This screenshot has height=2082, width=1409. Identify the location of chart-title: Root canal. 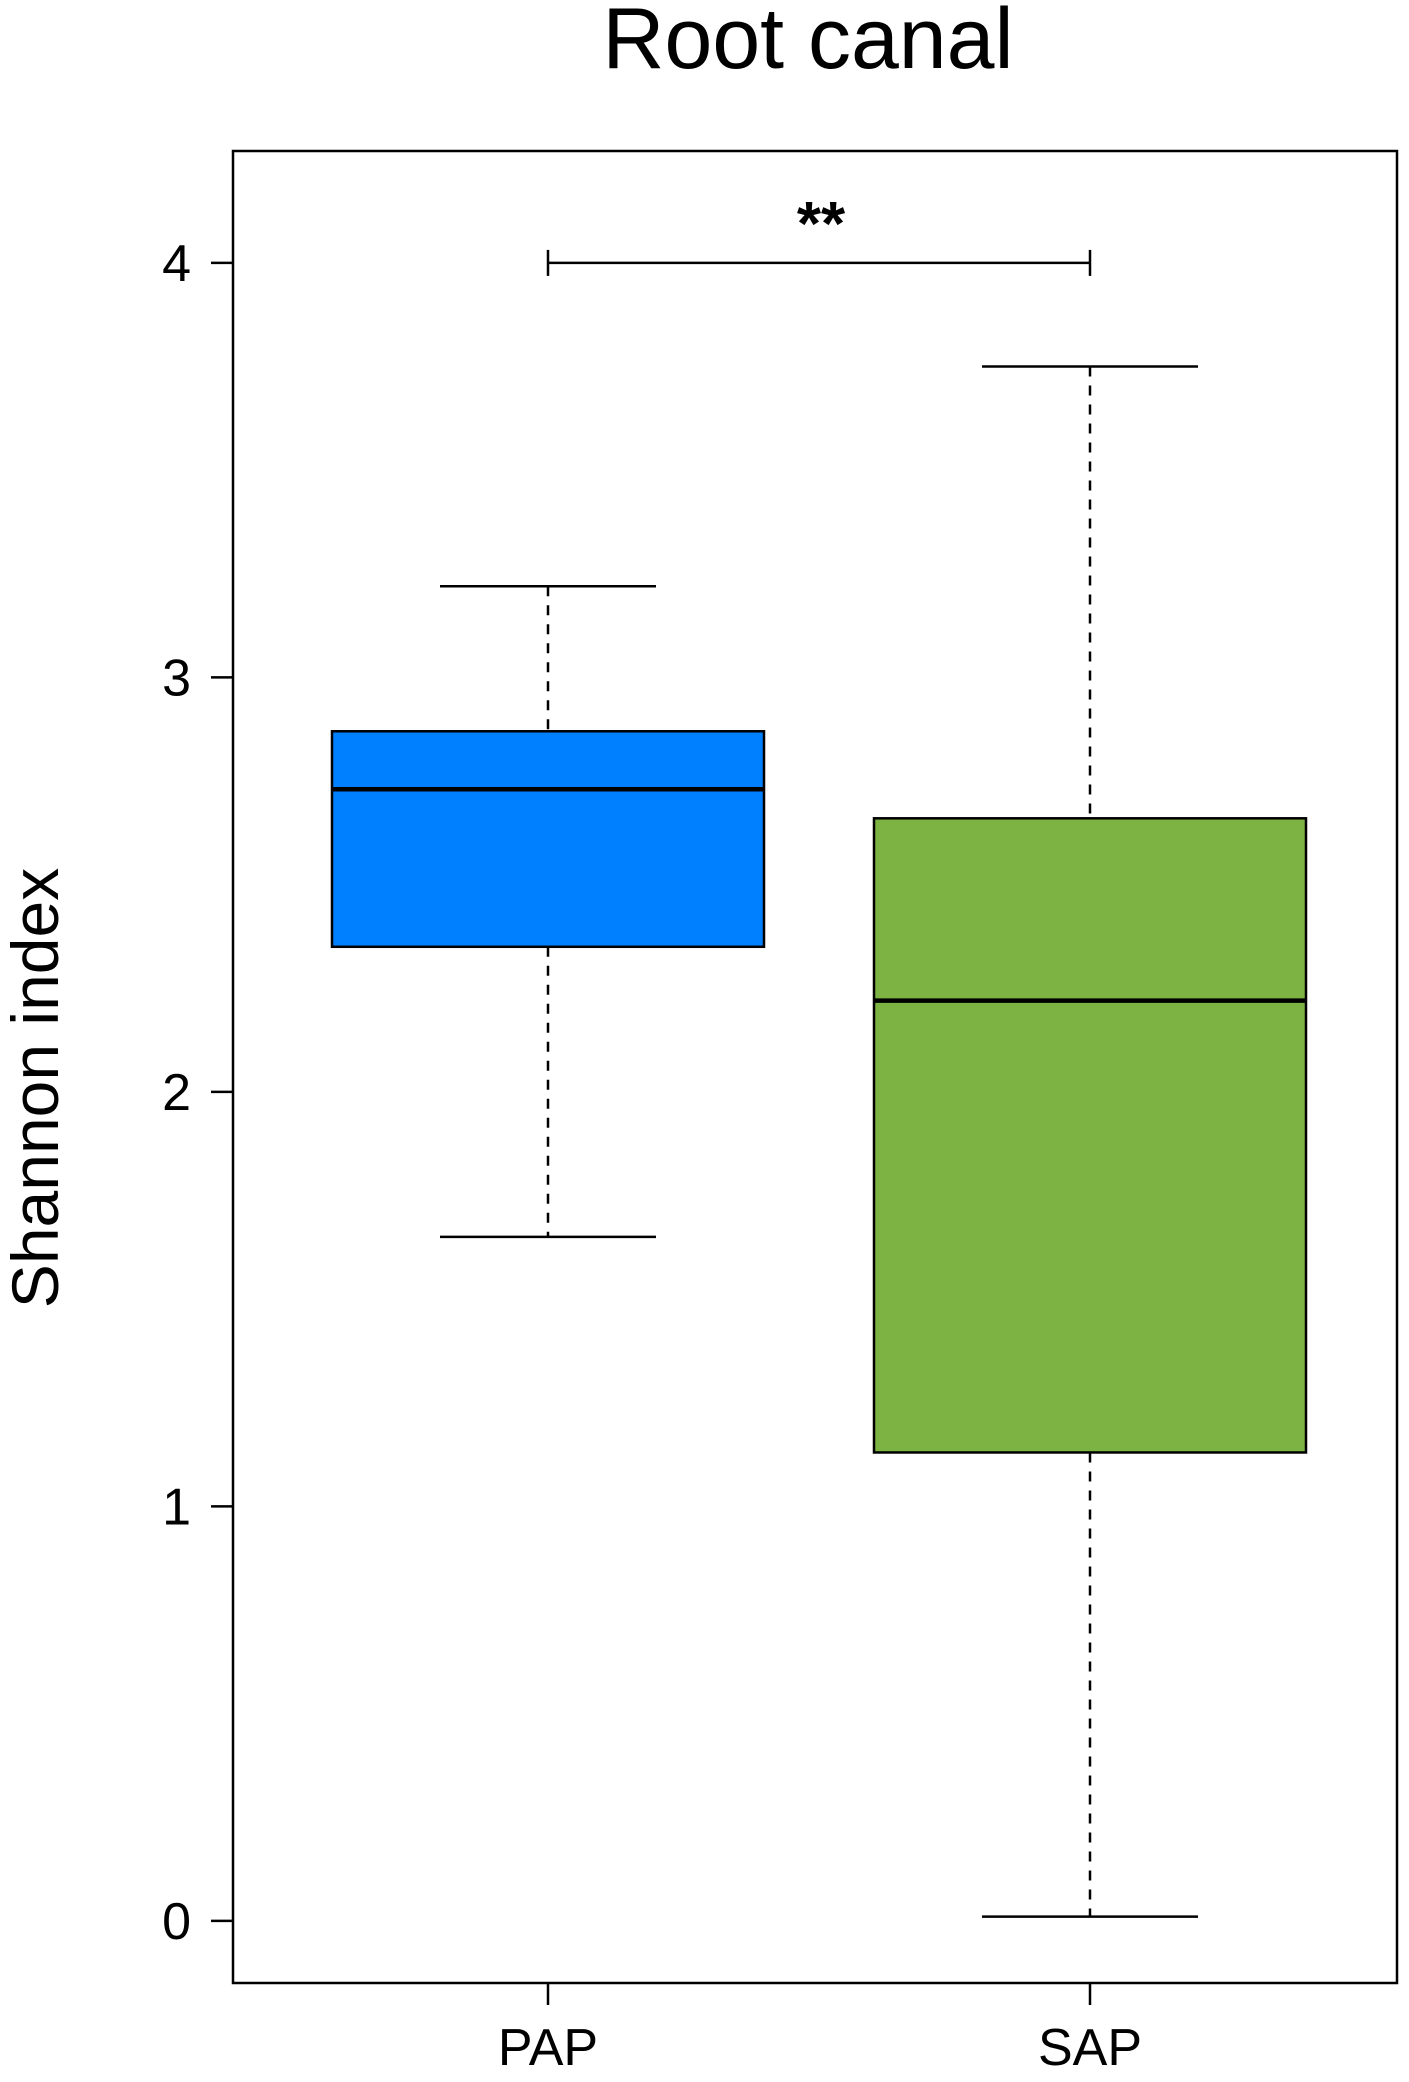
(807, 43).